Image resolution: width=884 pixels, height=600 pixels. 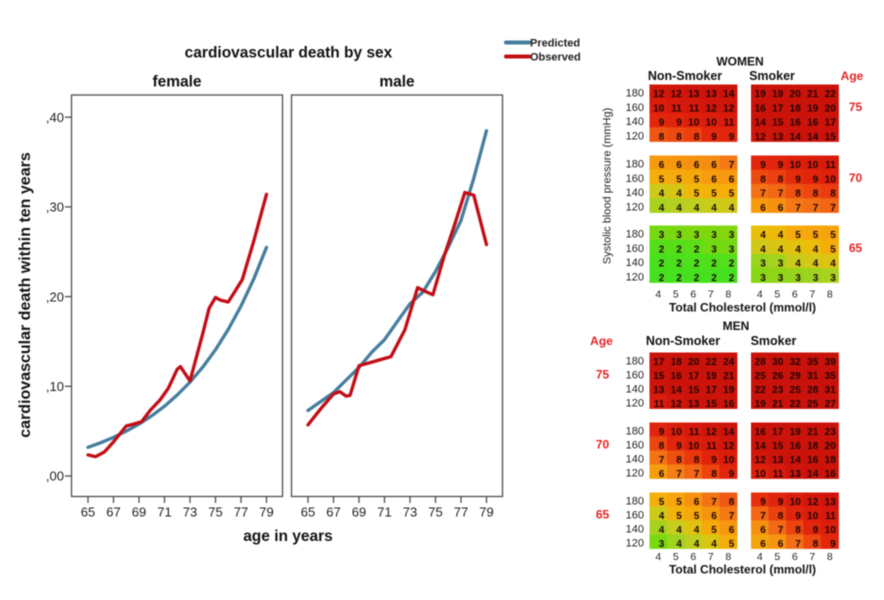 What do you see at coordinates (772, 76) in the screenshot?
I see `svg-text: Smoker` at bounding box center [772, 76].